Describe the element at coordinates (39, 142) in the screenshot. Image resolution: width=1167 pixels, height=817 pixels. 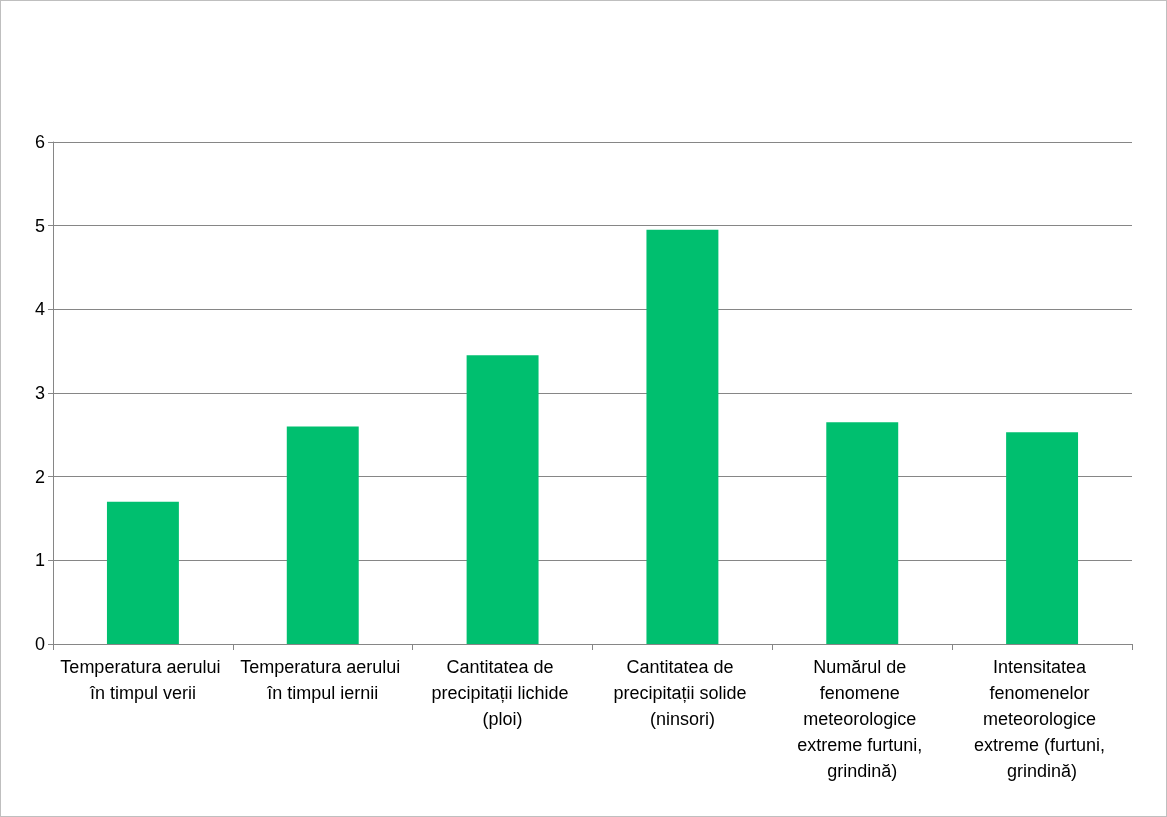
I see `y-tick-label: 6` at that location.